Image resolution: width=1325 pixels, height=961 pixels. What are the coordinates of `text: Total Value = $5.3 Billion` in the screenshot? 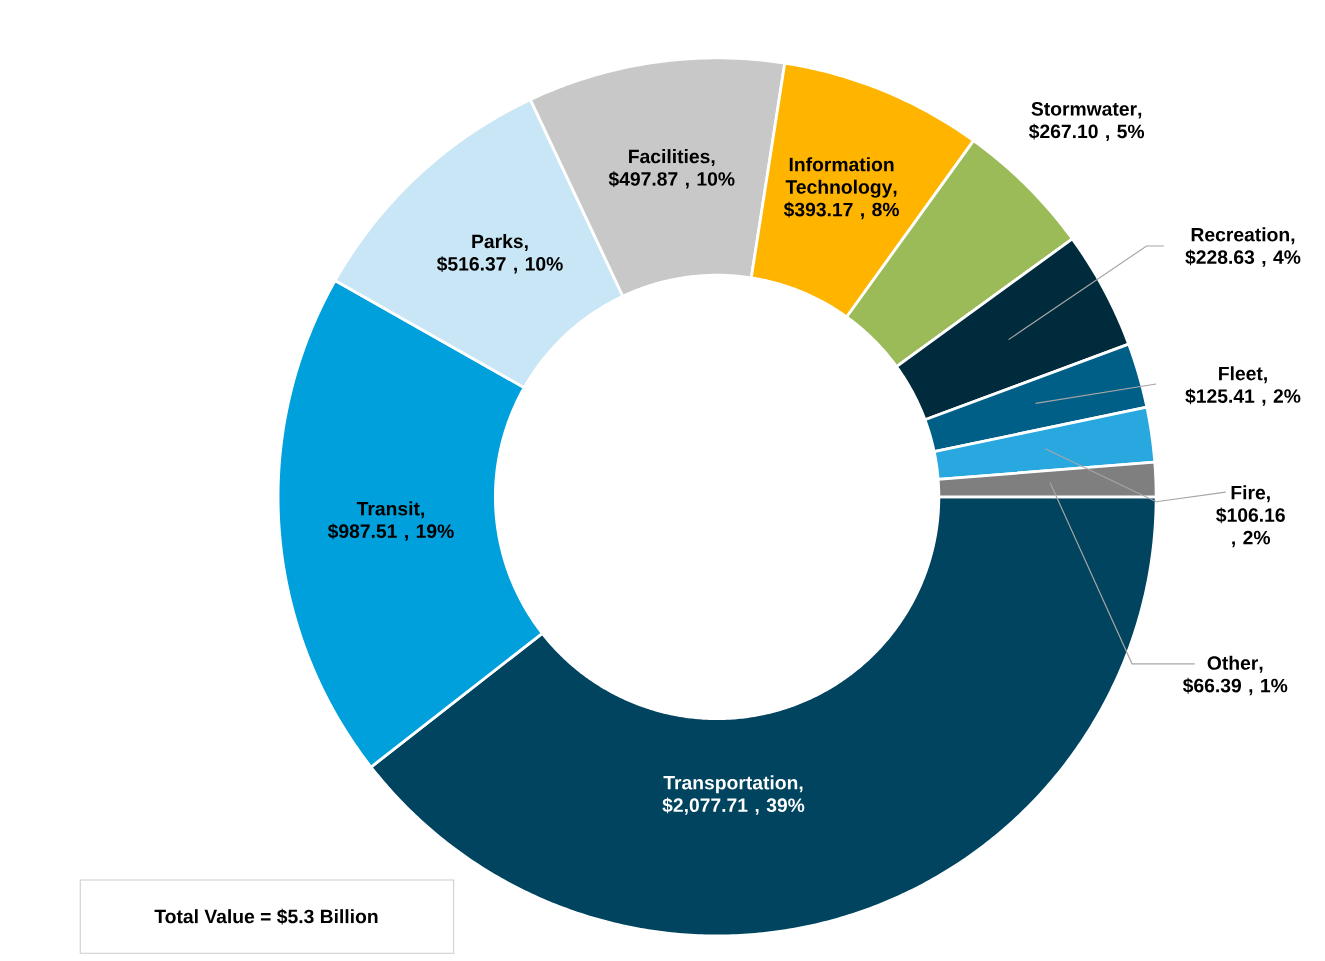 It's located at (266, 916).